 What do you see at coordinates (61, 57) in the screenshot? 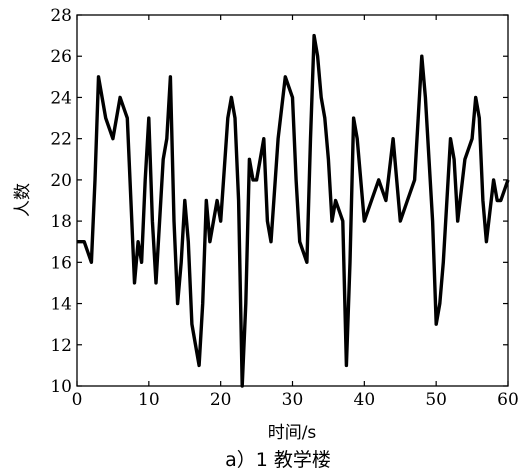
I see `y-tick-label: 26` at bounding box center [61, 57].